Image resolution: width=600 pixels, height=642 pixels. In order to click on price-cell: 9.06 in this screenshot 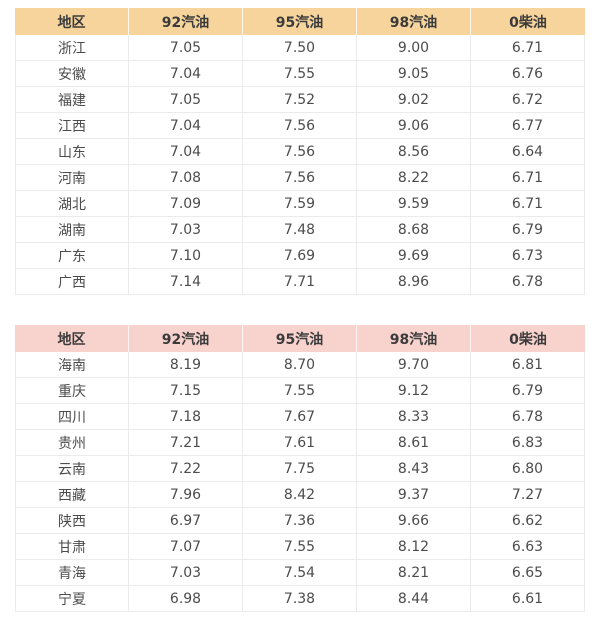, I will do `click(414, 126)`.